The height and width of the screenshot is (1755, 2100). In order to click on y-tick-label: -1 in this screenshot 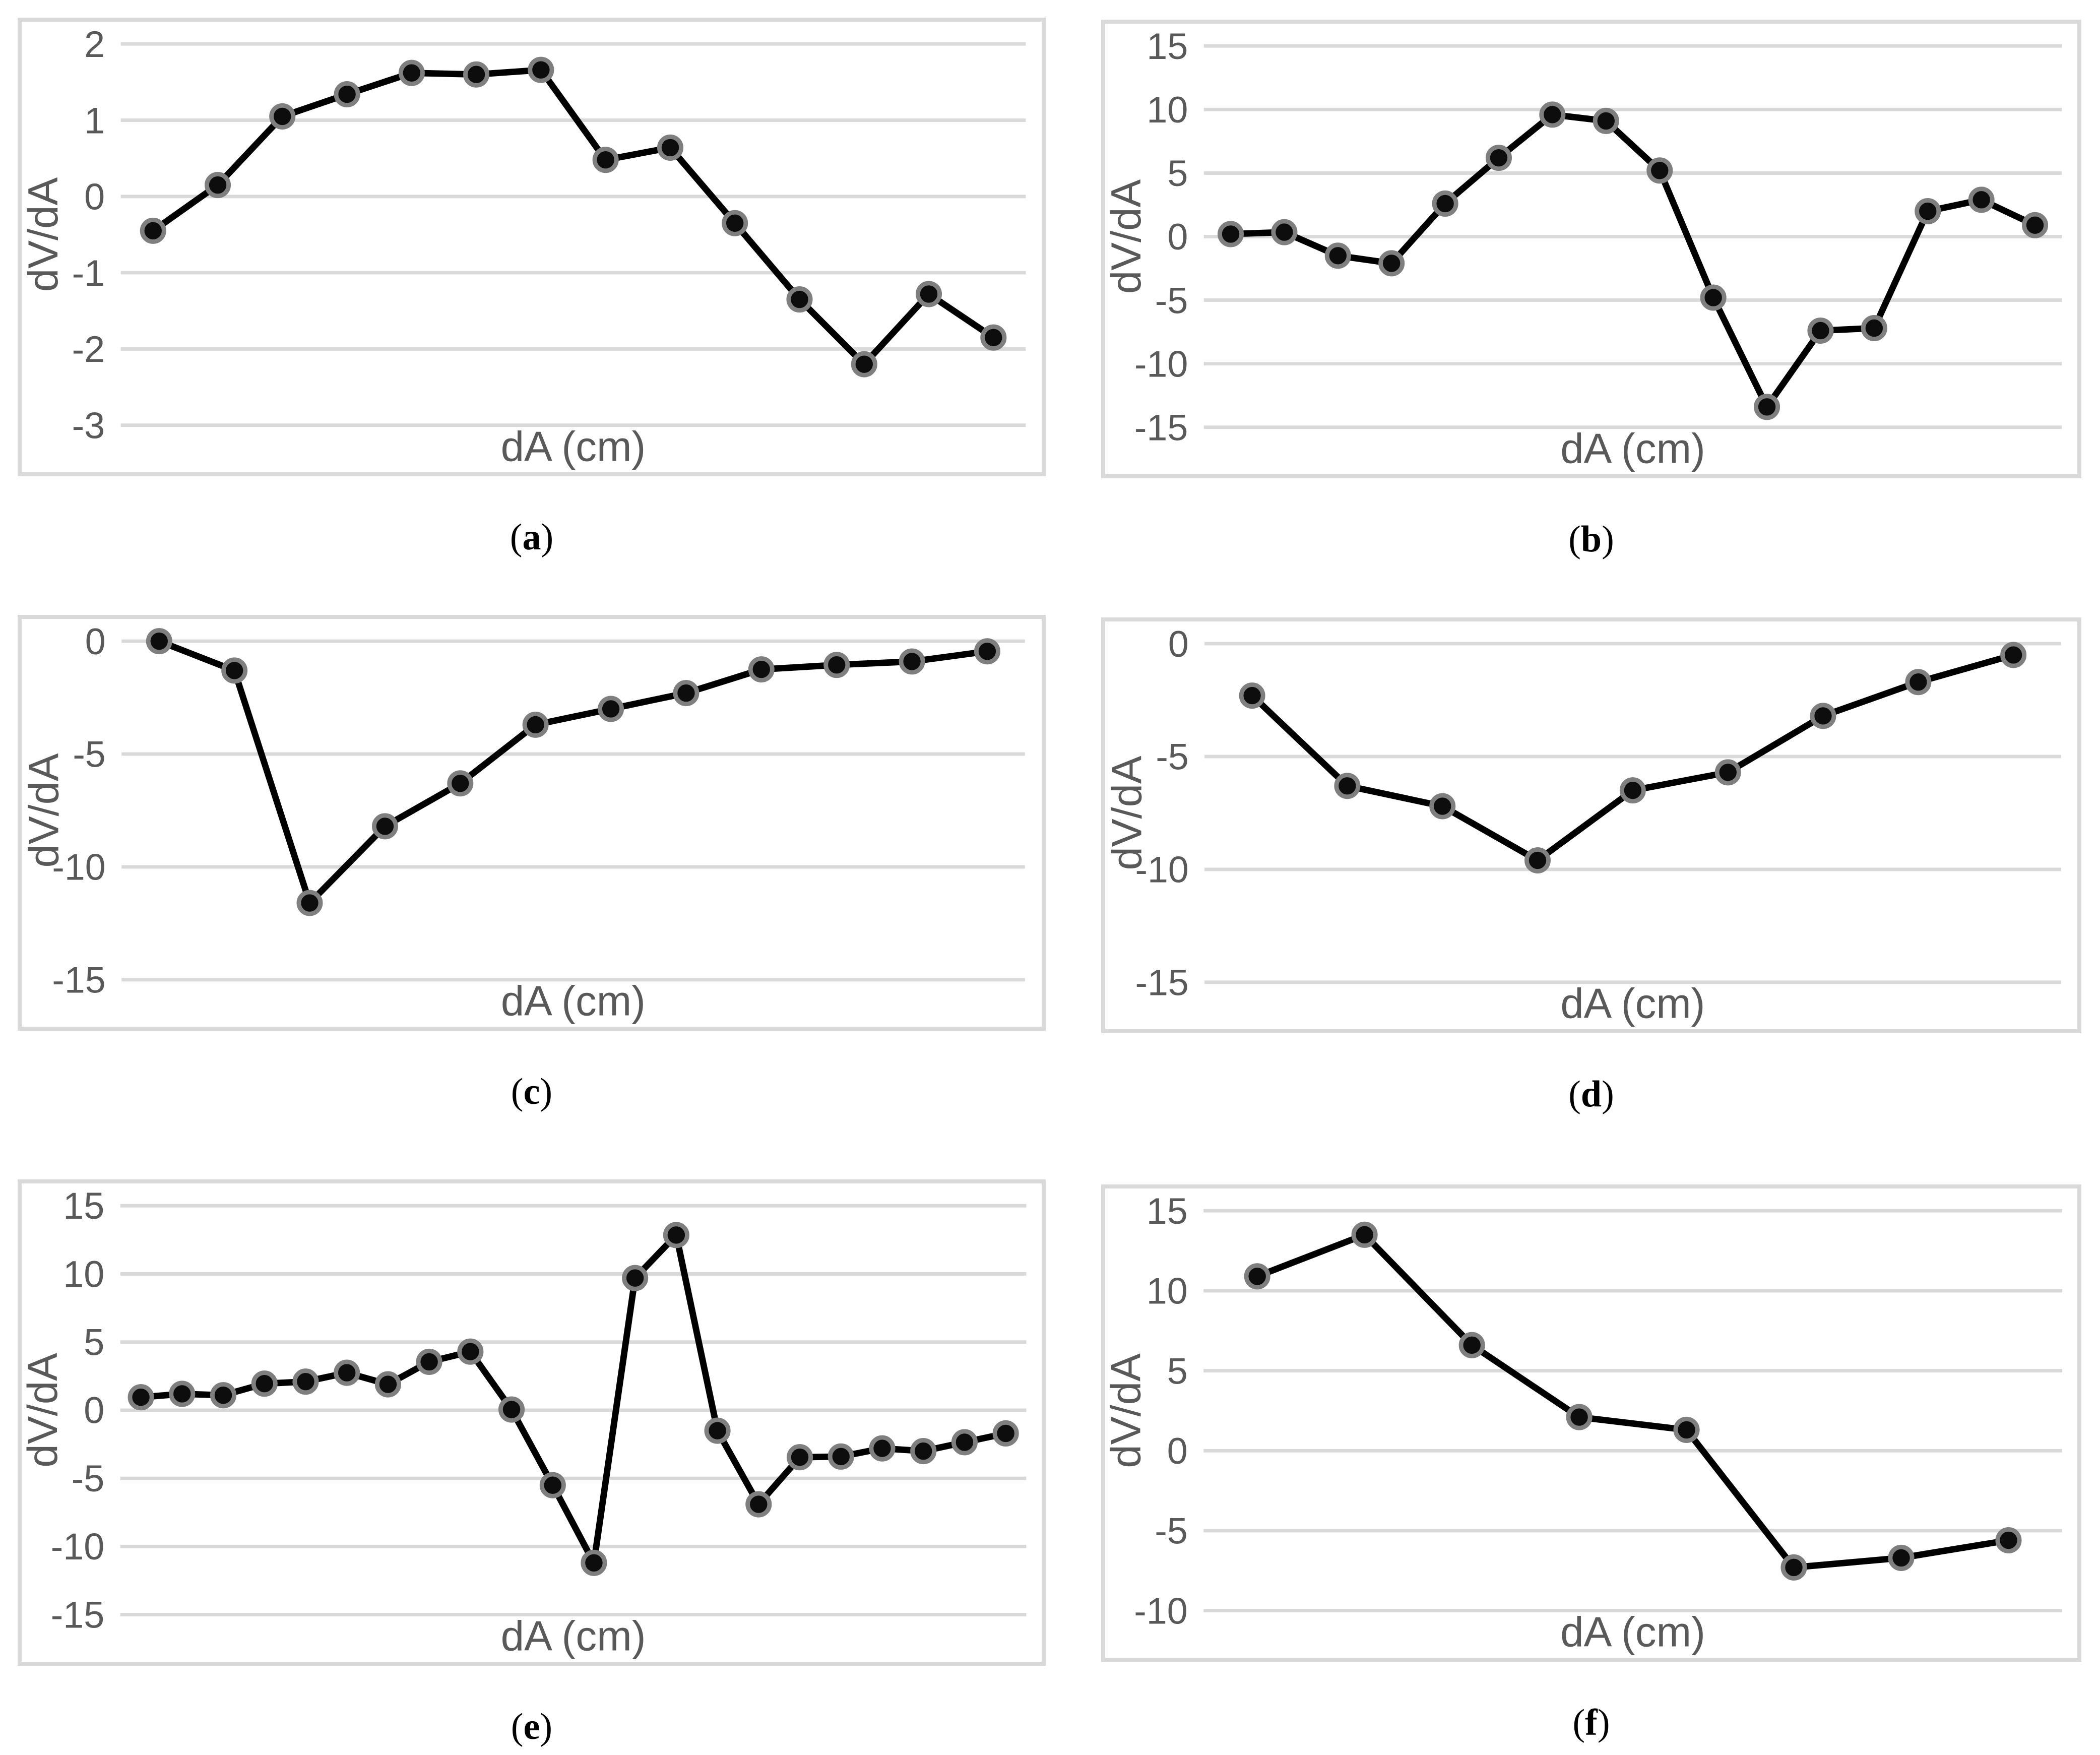, I will do `click(88, 273)`.